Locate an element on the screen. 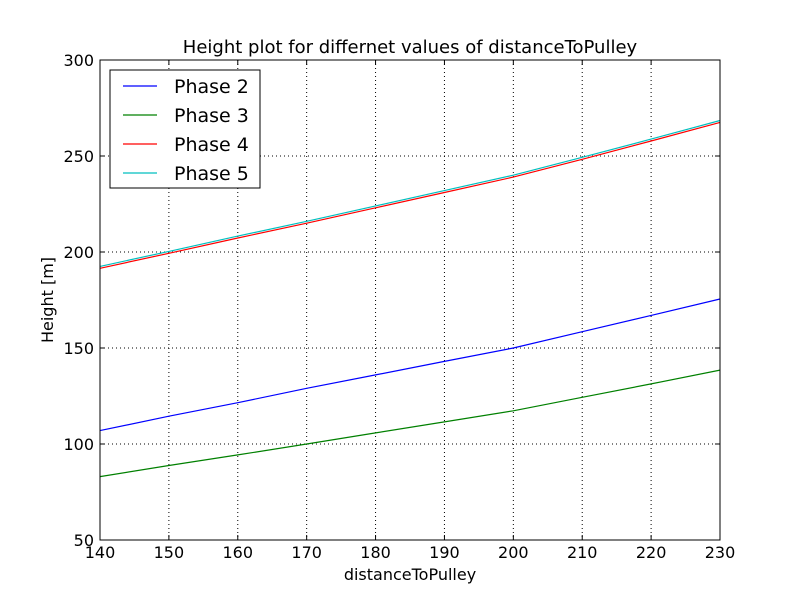  x-tick-label: 180 is located at coordinates (375, 552).